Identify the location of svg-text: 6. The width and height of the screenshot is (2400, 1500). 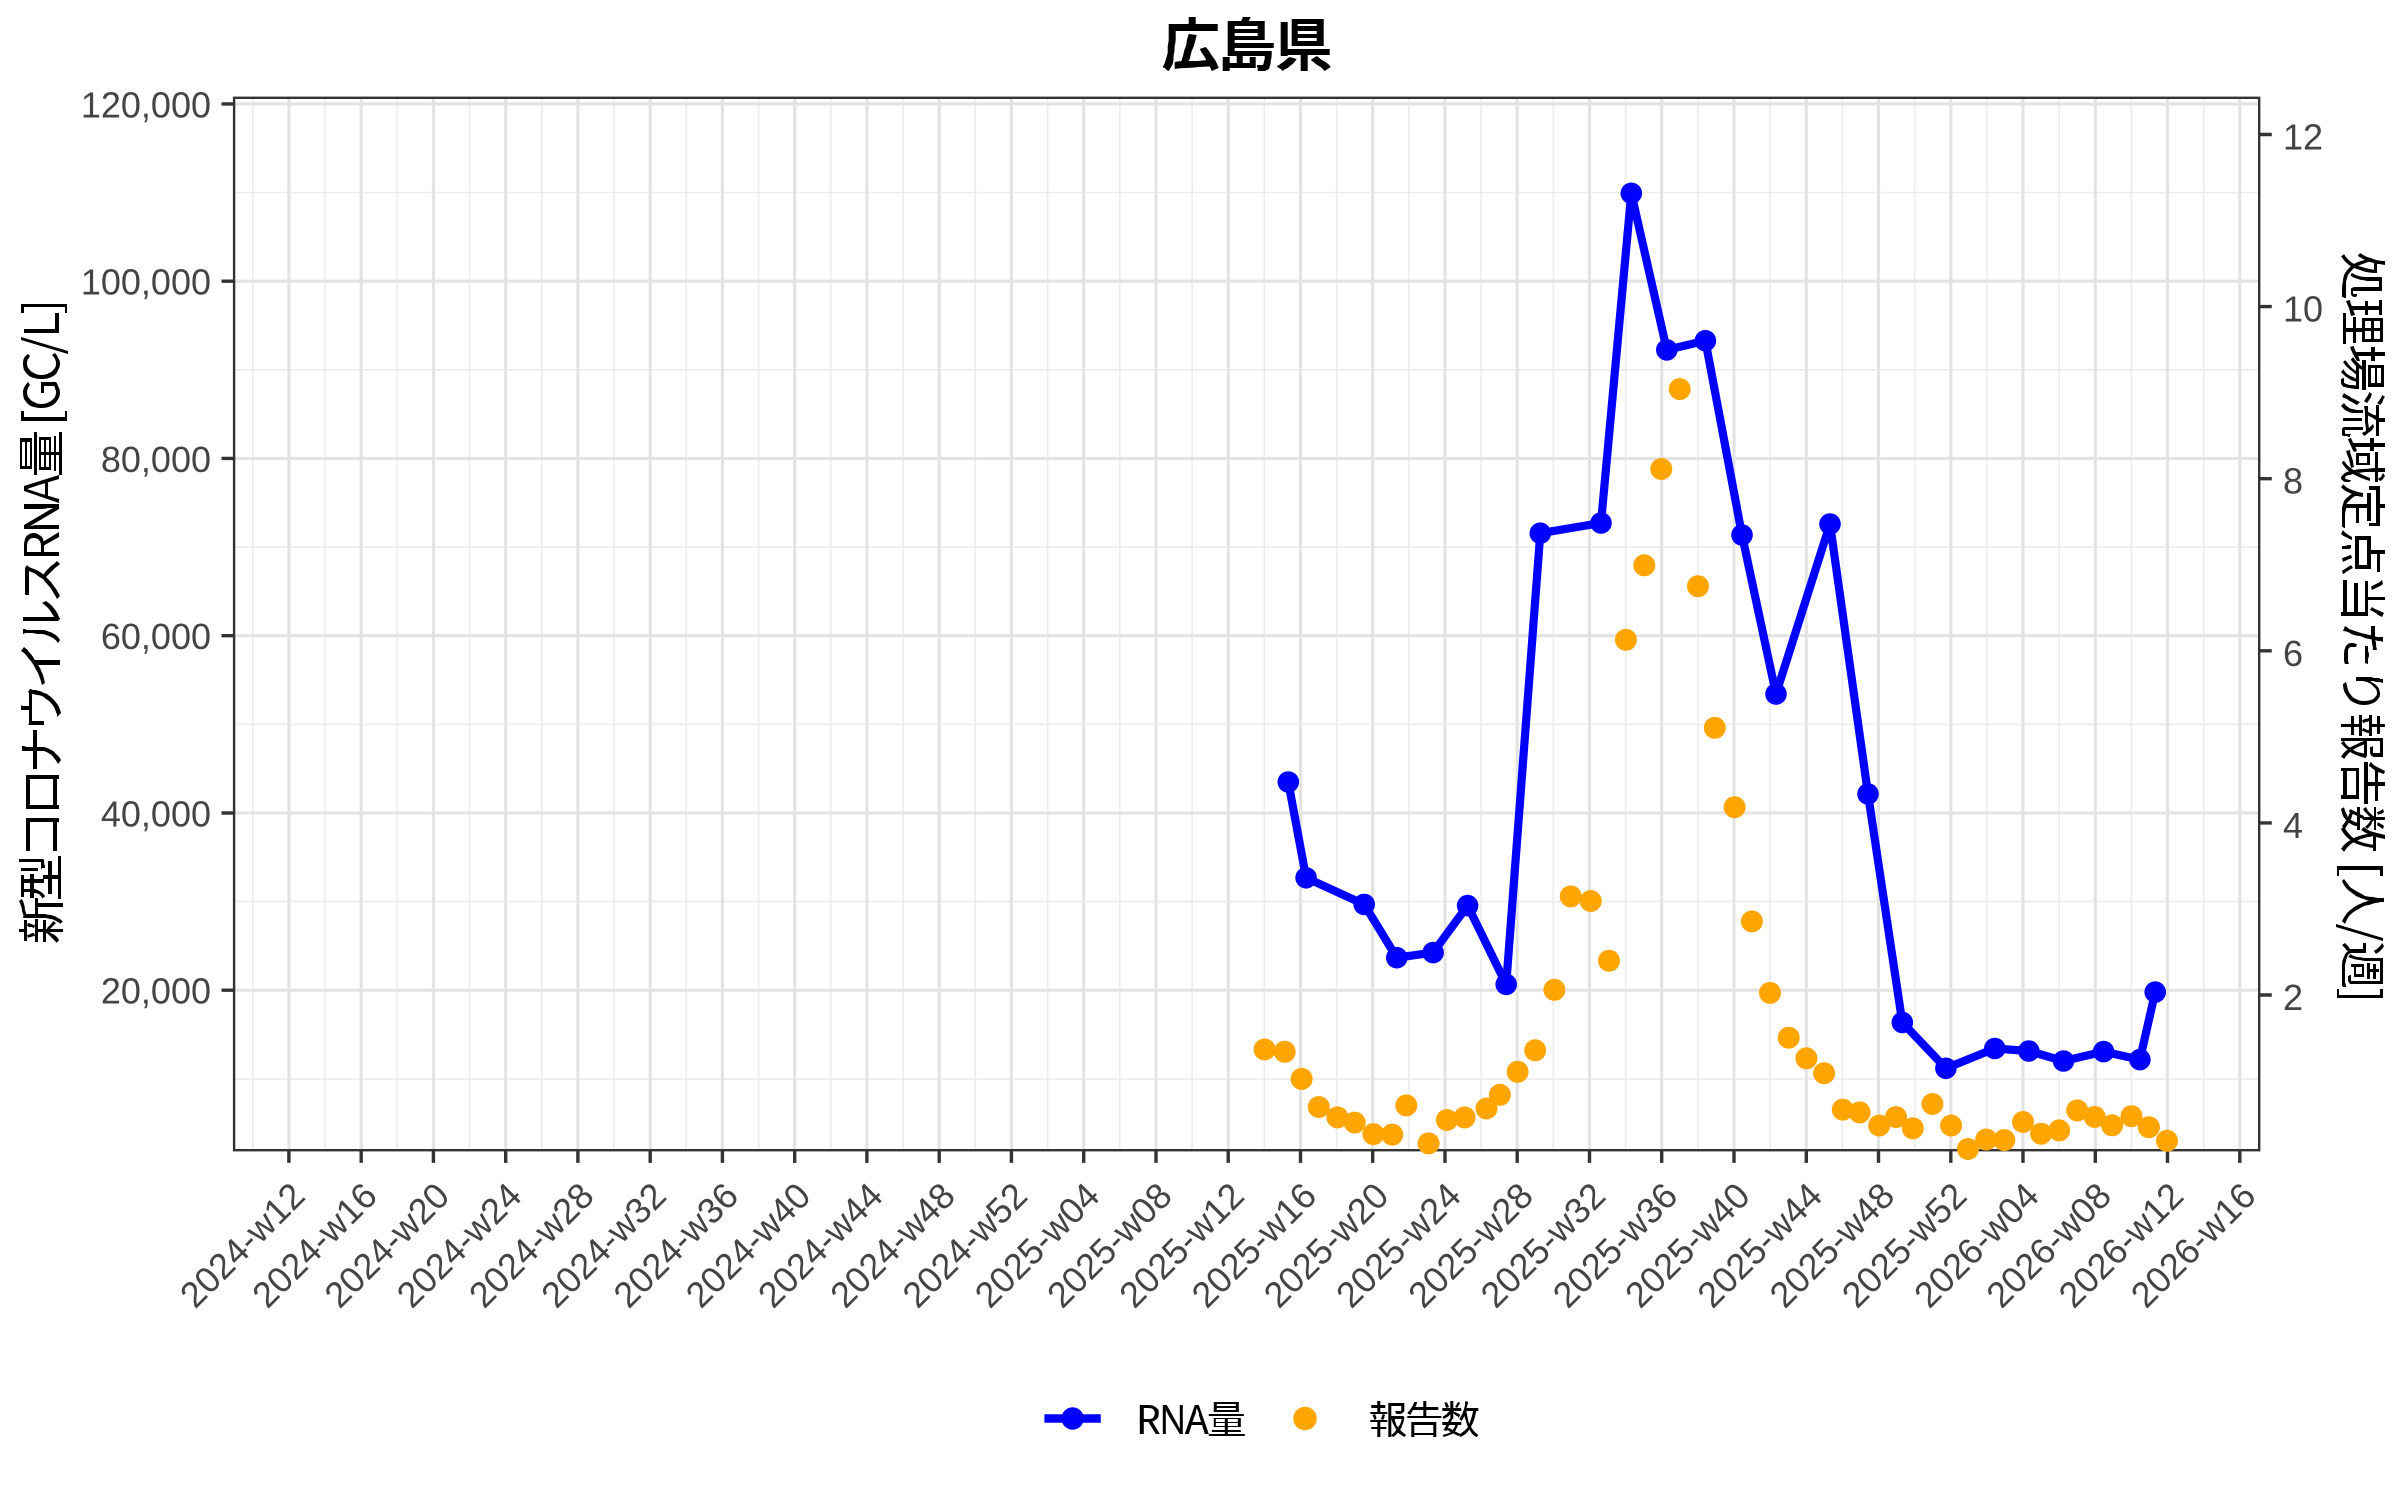
(2293, 653).